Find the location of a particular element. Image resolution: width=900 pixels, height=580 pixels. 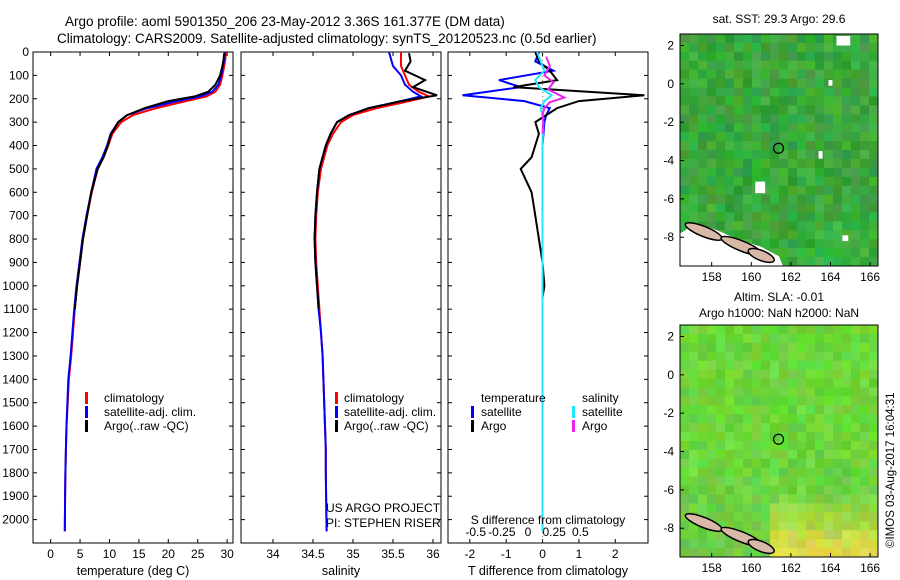

missing-data-patch is located at coordinates (820, 154).